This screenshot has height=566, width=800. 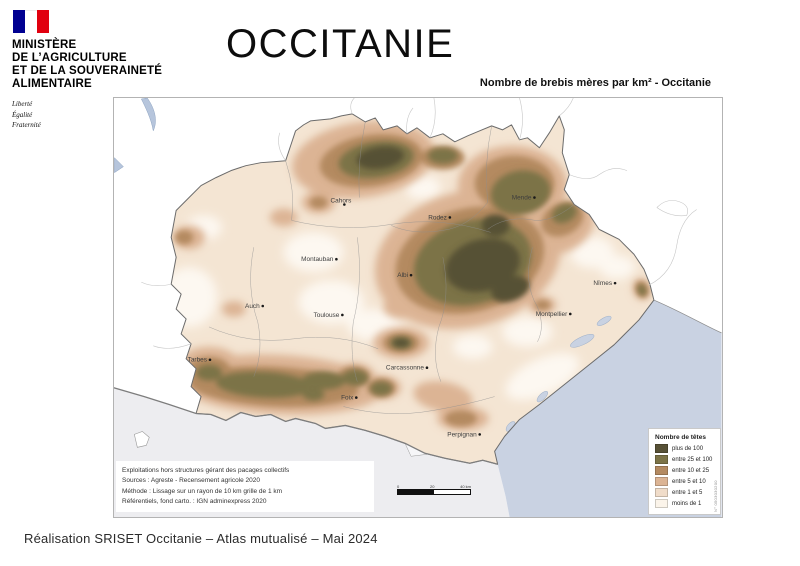 I want to click on city-label: Auch, so click(x=252, y=306).